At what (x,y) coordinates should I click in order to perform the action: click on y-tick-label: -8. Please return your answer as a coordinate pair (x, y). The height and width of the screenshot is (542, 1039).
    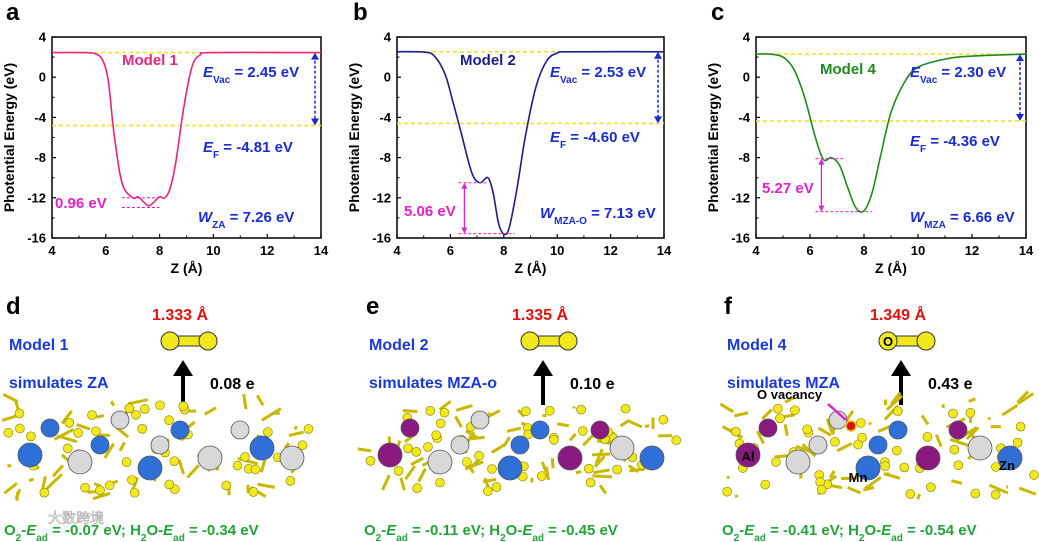
    Looking at the image, I should click on (40, 157).